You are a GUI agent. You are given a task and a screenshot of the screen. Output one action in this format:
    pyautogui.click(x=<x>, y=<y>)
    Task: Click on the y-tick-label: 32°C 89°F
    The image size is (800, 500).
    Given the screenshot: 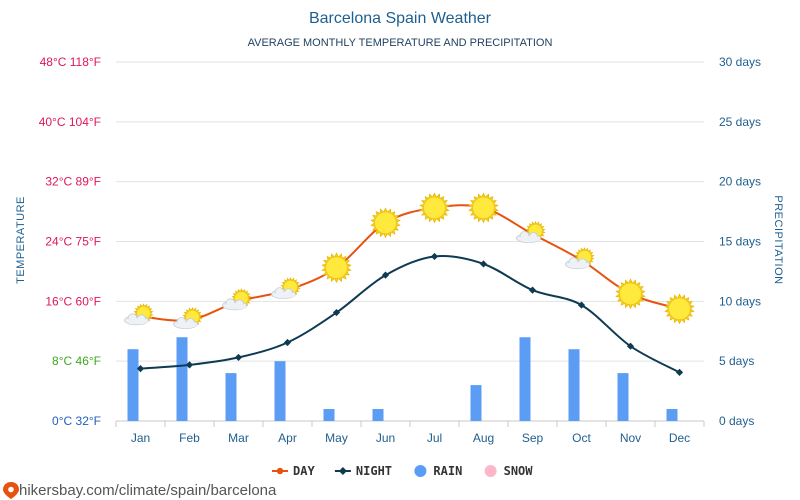 What is the action you would take?
    pyautogui.click(x=73, y=182)
    